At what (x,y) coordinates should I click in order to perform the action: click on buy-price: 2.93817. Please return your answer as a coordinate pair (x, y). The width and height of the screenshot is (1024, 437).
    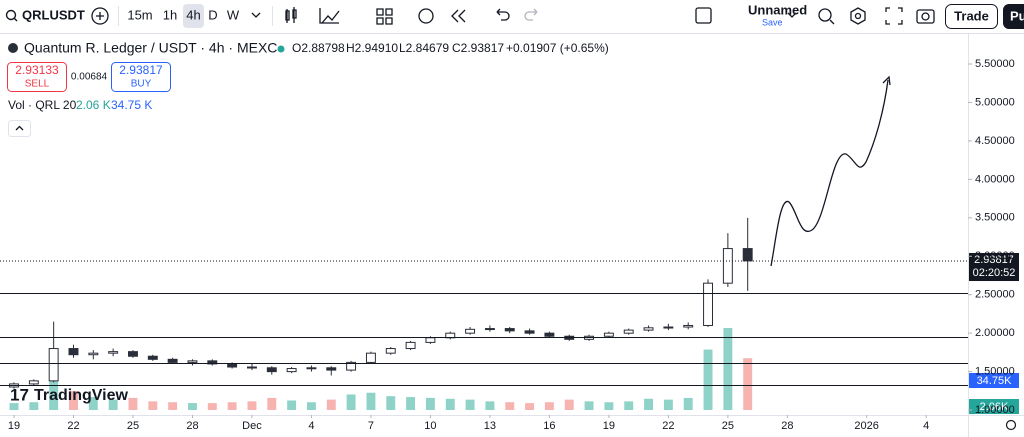
    Looking at the image, I should click on (141, 70).